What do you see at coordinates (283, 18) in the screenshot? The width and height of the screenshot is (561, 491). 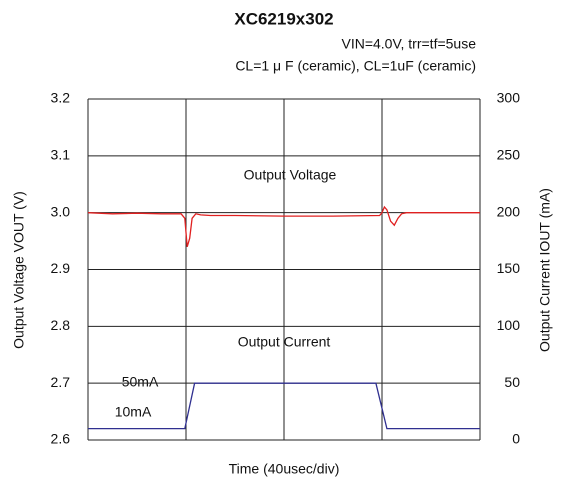 I see `chart-title: XC6219x302` at bounding box center [283, 18].